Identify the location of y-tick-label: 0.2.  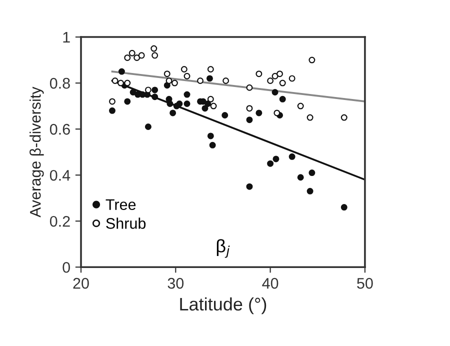
(60, 221).